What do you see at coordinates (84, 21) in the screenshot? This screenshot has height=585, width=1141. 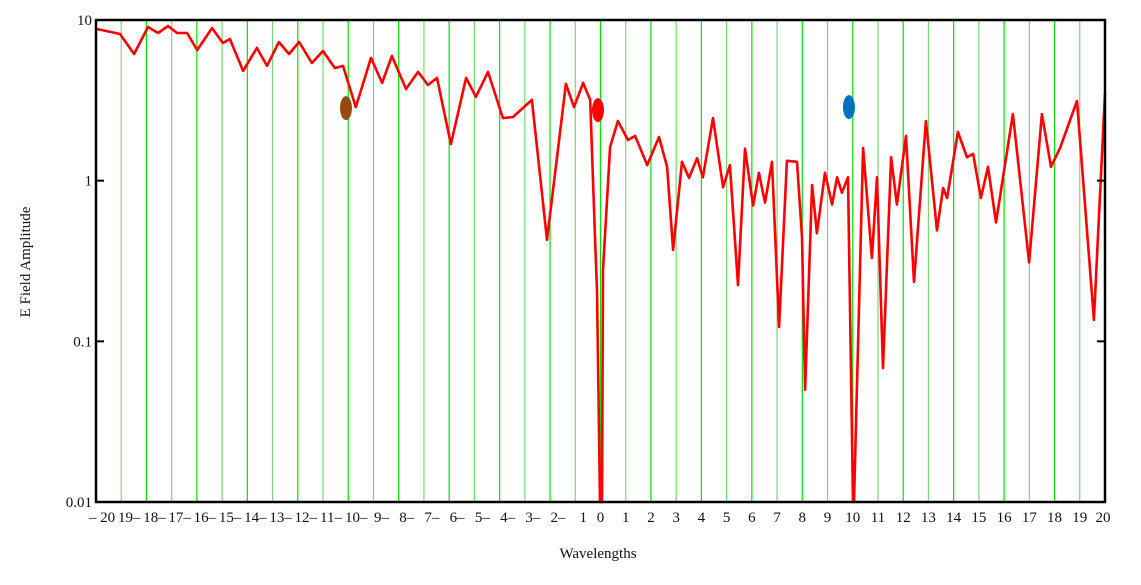 I see `y-tick-label: 10` at bounding box center [84, 21].